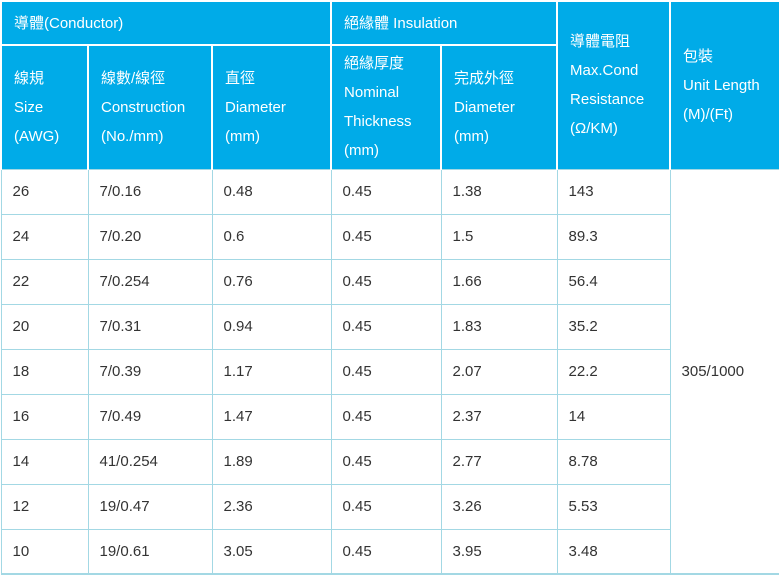 The image size is (779, 575). Describe the element at coordinates (613, 506) in the screenshot. I see `cell-resistance: 5.53` at that location.